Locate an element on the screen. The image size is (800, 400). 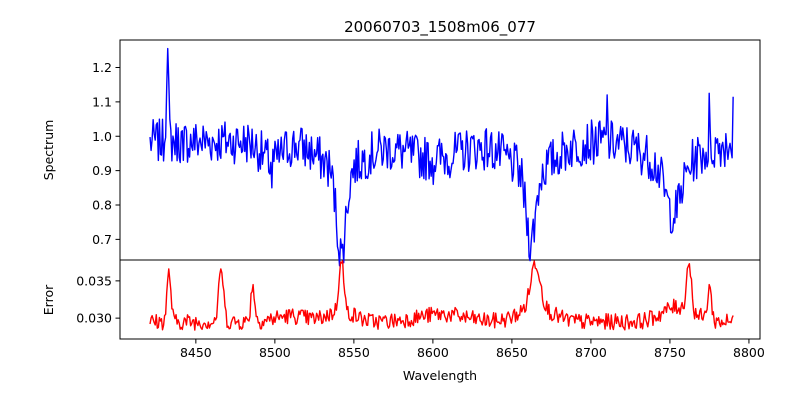
y-tick-label: 0.9 is located at coordinates (102, 170).